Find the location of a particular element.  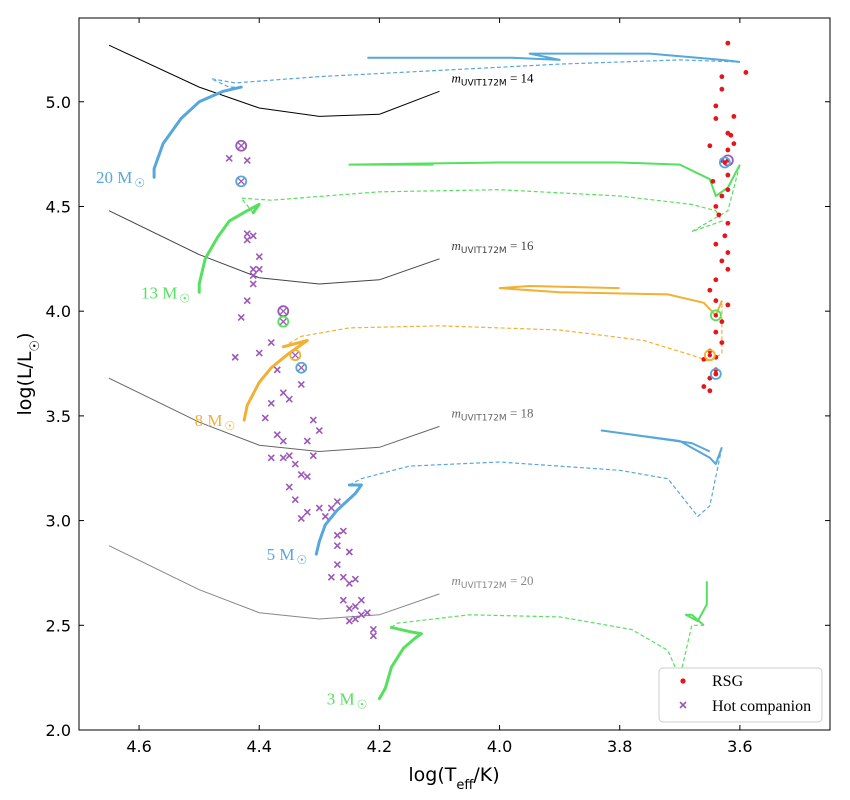

x-axis-title: log(Teff/K) is located at coordinates (453, 778).